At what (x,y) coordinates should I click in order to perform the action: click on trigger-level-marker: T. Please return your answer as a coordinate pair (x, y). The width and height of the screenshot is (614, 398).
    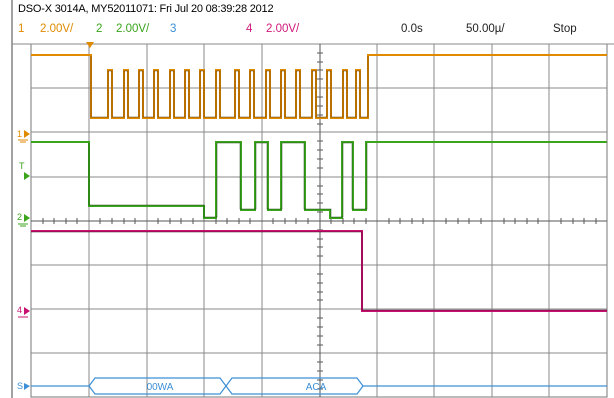
    Looking at the image, I should click on (24, 170).